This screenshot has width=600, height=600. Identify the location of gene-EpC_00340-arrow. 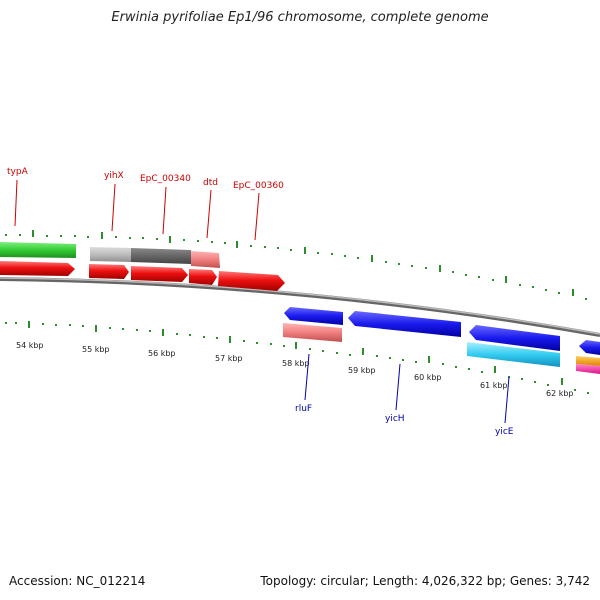
(159, 274).